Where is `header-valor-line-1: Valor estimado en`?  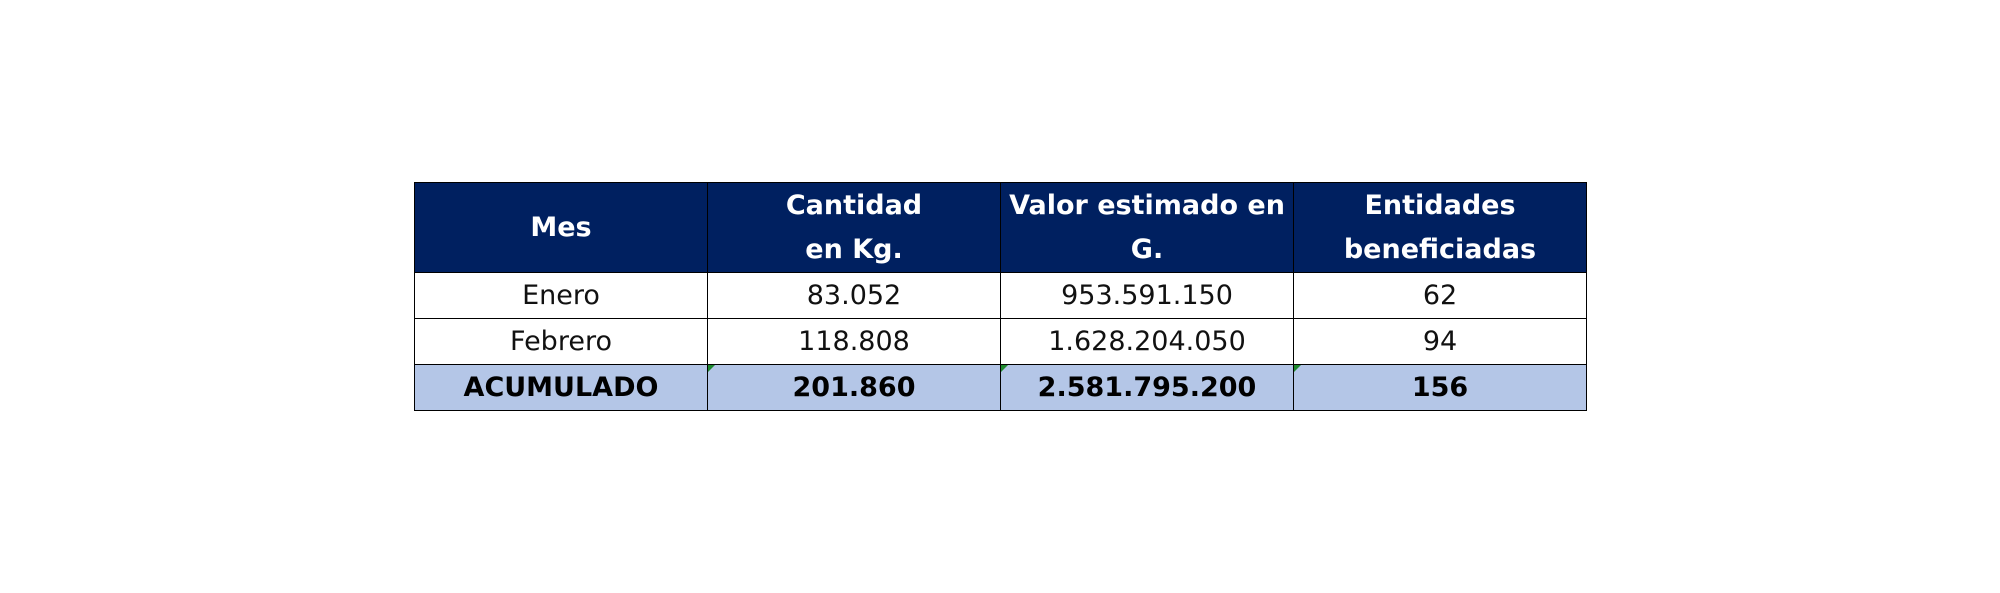 header-valor-line-1: Valor estimado en is located at coordinates (1147, 205).